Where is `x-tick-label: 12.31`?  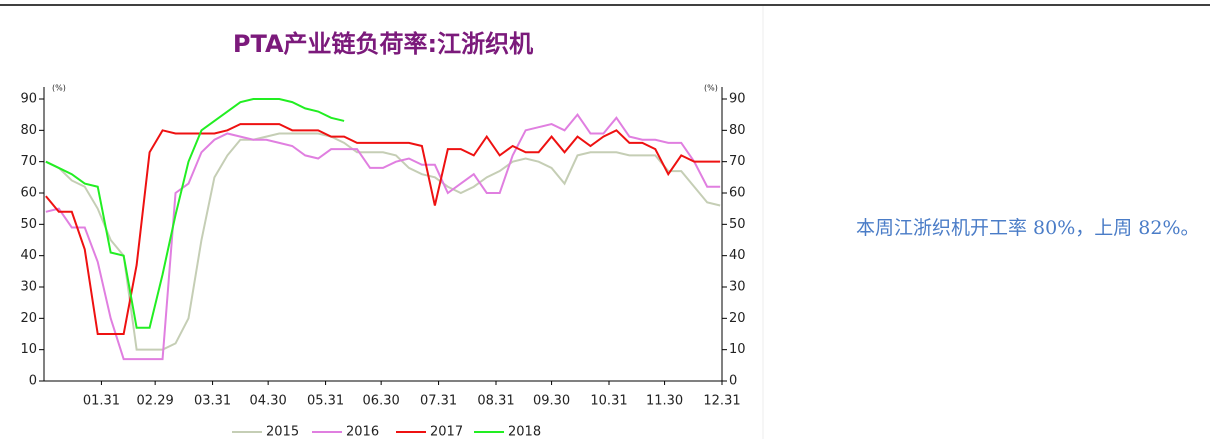 x-tick-label: 12.31 is located at coordinates (721, 401).